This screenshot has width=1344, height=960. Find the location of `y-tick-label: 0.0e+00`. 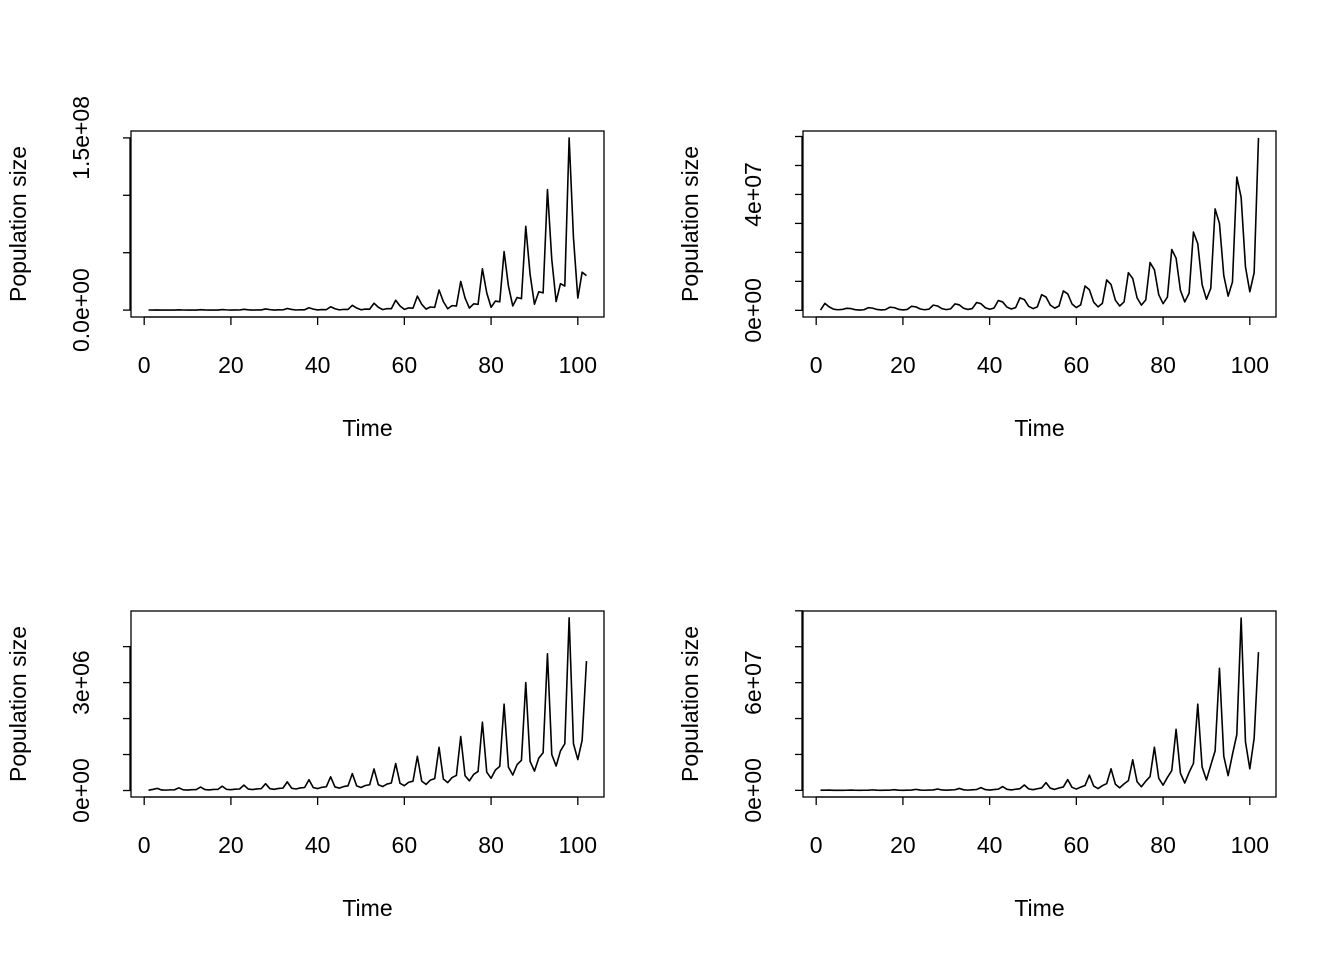

y-tick-label: 0.0e+00 is located at coordinates (81, 310).